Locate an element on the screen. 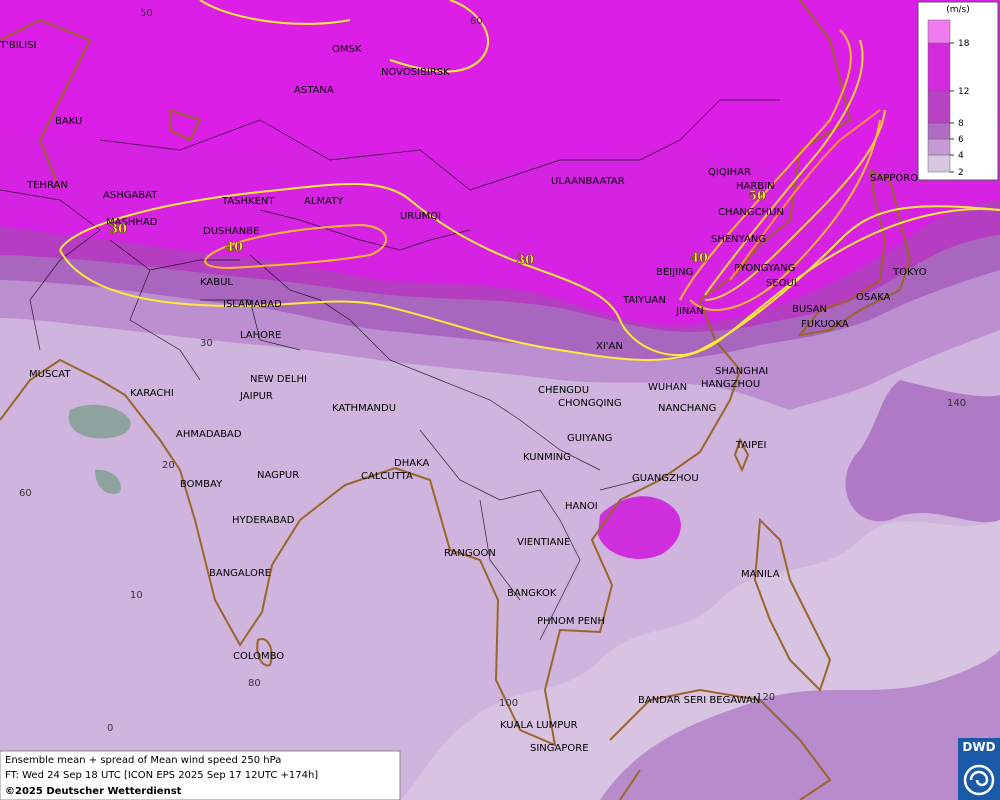 The image size is (1000, 800). logo-swirl is located at coordinates (979, 780).